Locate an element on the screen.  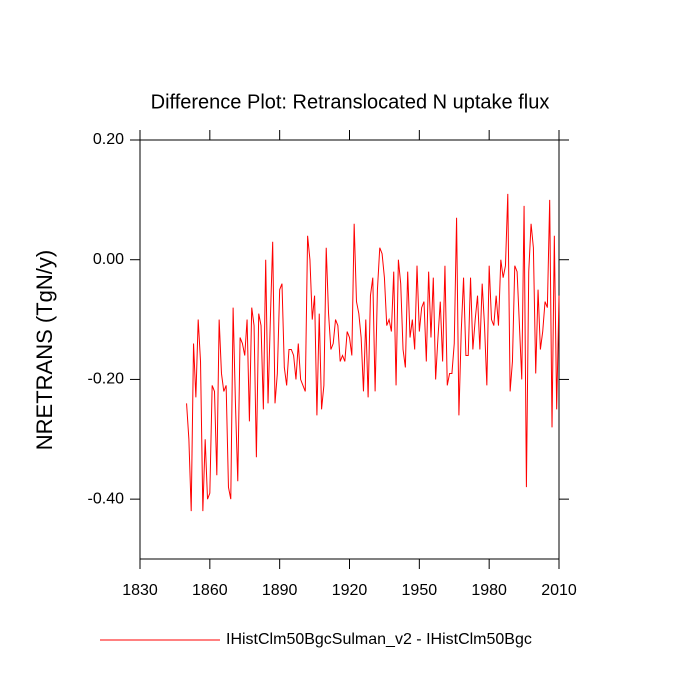
x-tick-label: 1920 is located at coordinates (350, 590).